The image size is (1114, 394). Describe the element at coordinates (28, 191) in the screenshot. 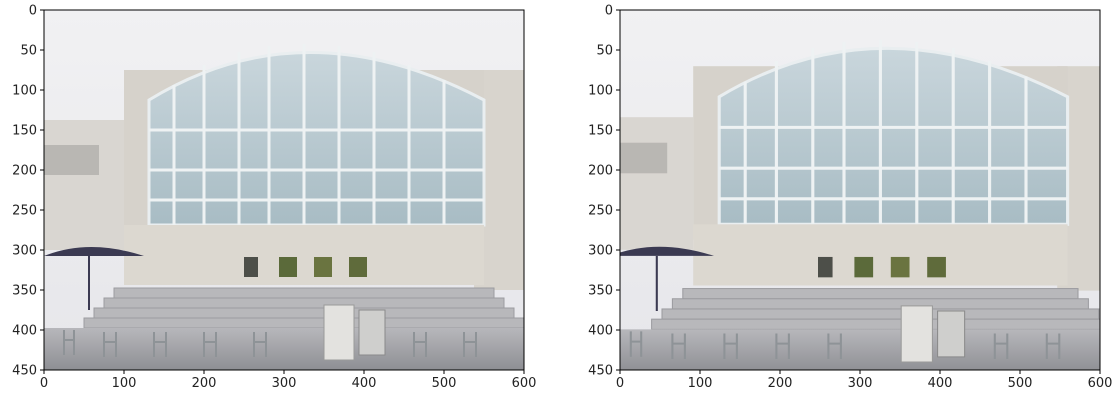

I see `left-y-axis: 0 50 100 150 200 250 300 350 400 450` at that location.